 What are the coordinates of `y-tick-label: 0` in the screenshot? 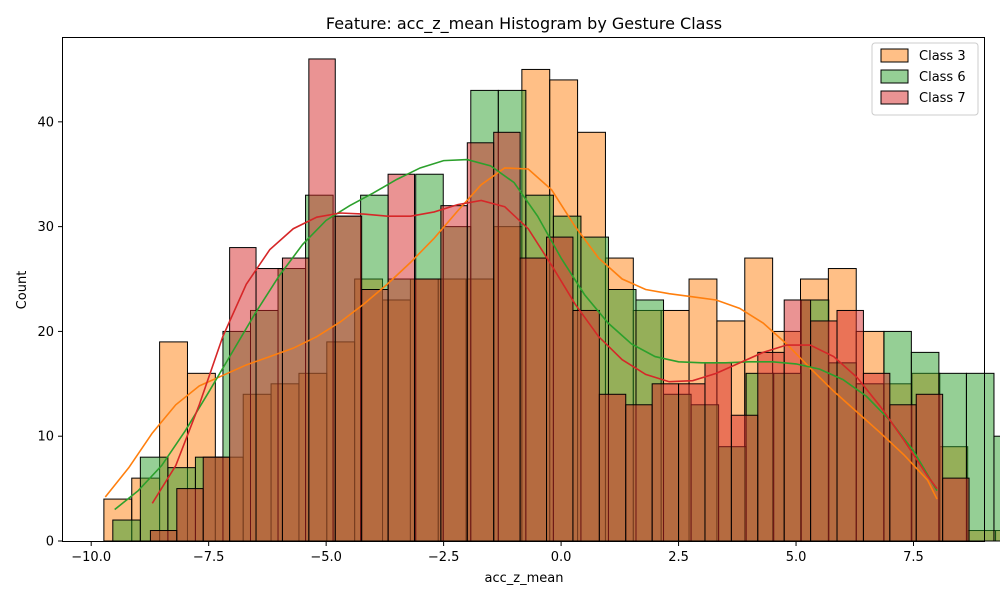 It's located at (50, 542).